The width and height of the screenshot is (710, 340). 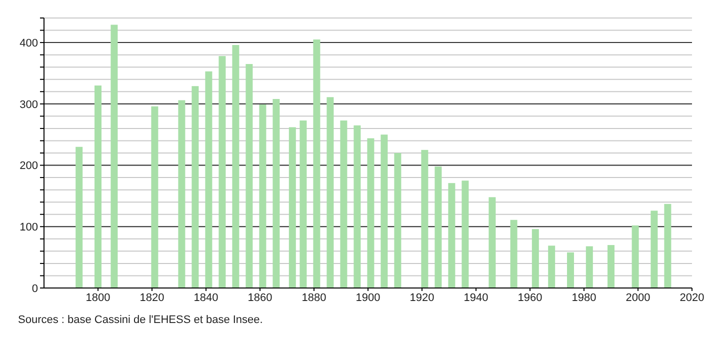 What do you see at coordinates (314, 298) in the screenshot?
I see `x-tick-label: 1880` at bounding box center [314, 298].